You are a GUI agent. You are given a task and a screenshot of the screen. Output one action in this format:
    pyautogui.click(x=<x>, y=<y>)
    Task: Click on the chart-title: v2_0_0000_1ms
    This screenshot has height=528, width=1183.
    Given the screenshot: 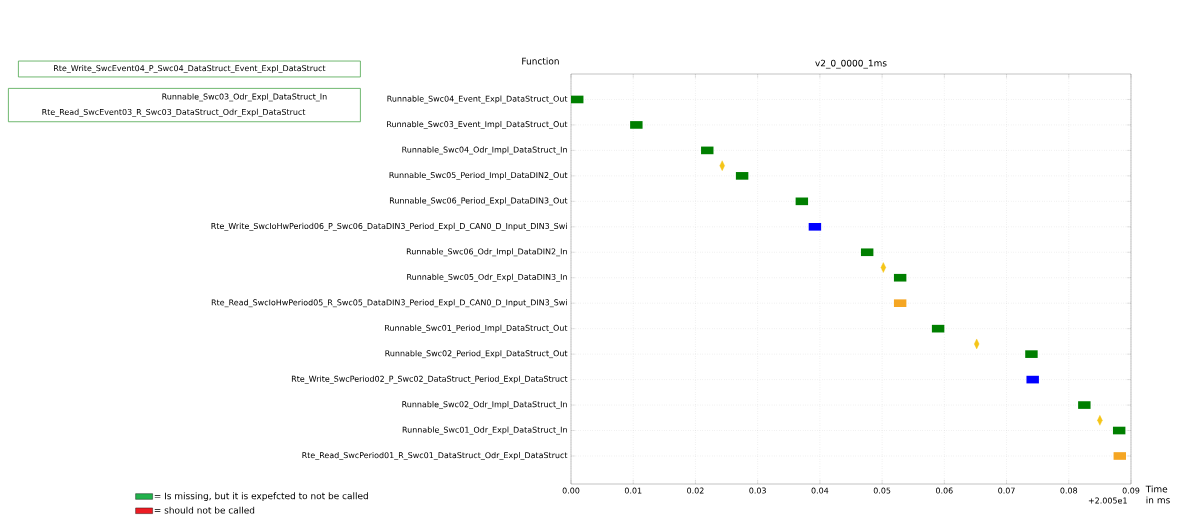 What is the action you would take?
    pyautogui.click(x=851, y=64)
    